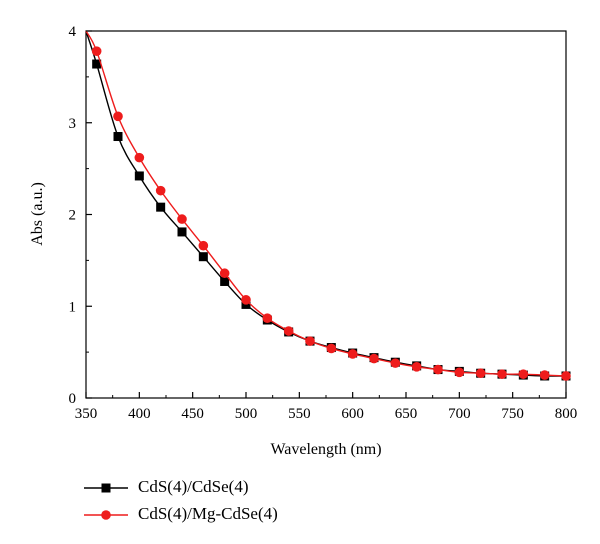 The height and width of the screenshot is (544, 600). What do you see at coordinates (512, 414) in the screenshot?
I see `x-tick-label: 750` at bounding box center [512, 414].